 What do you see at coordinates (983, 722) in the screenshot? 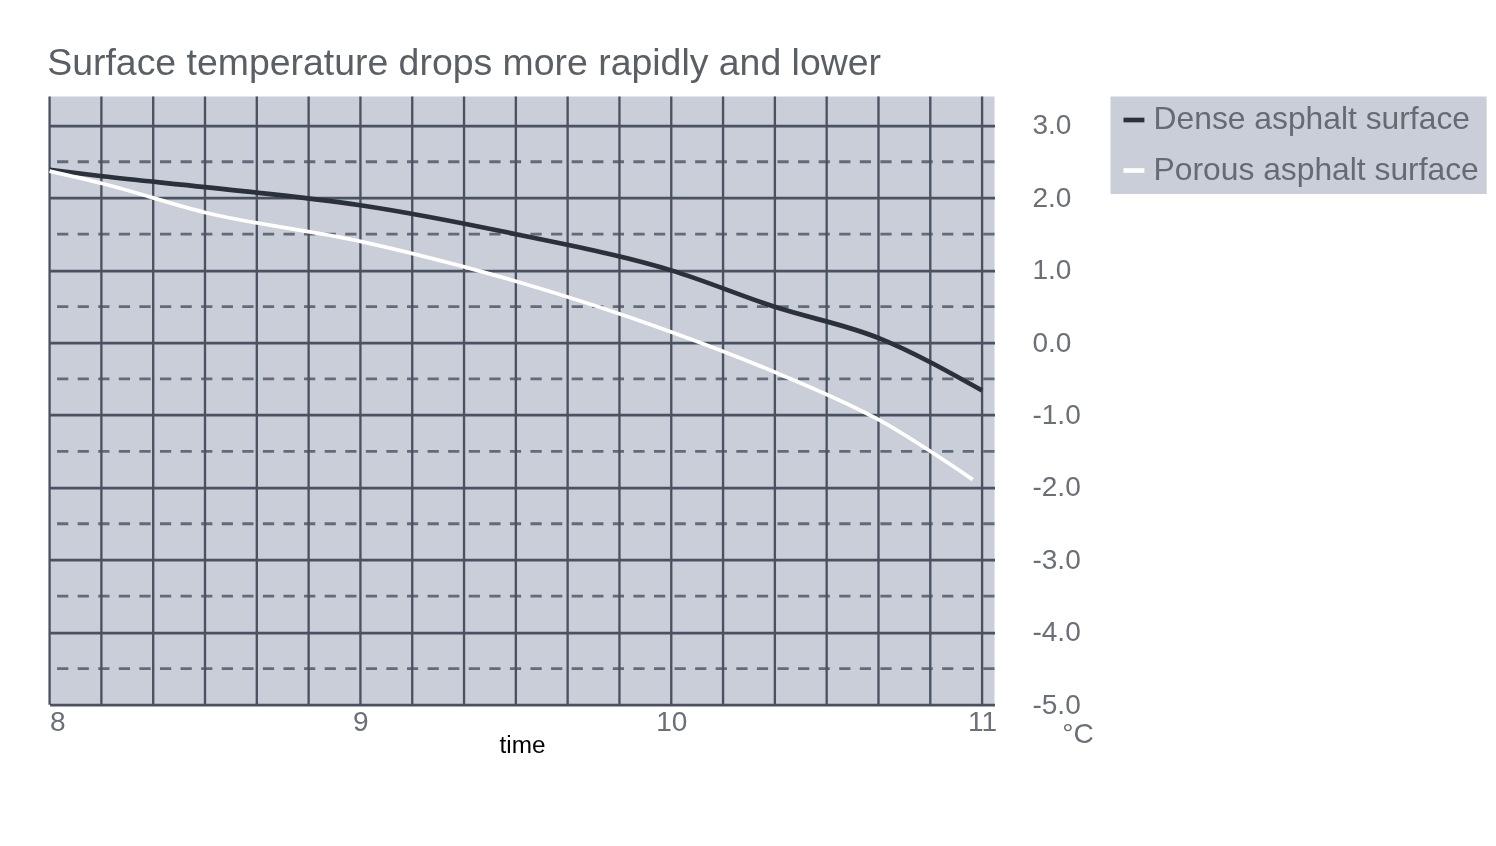
I see `x-tick-label: 11` at bounding box center [983, 722].